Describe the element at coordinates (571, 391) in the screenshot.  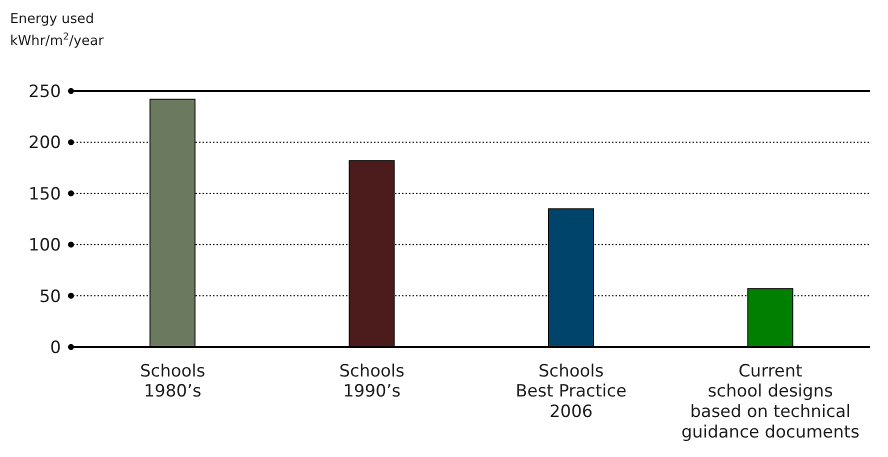
I see `x-tick-label: Schools Best Practice 2006` at that location.